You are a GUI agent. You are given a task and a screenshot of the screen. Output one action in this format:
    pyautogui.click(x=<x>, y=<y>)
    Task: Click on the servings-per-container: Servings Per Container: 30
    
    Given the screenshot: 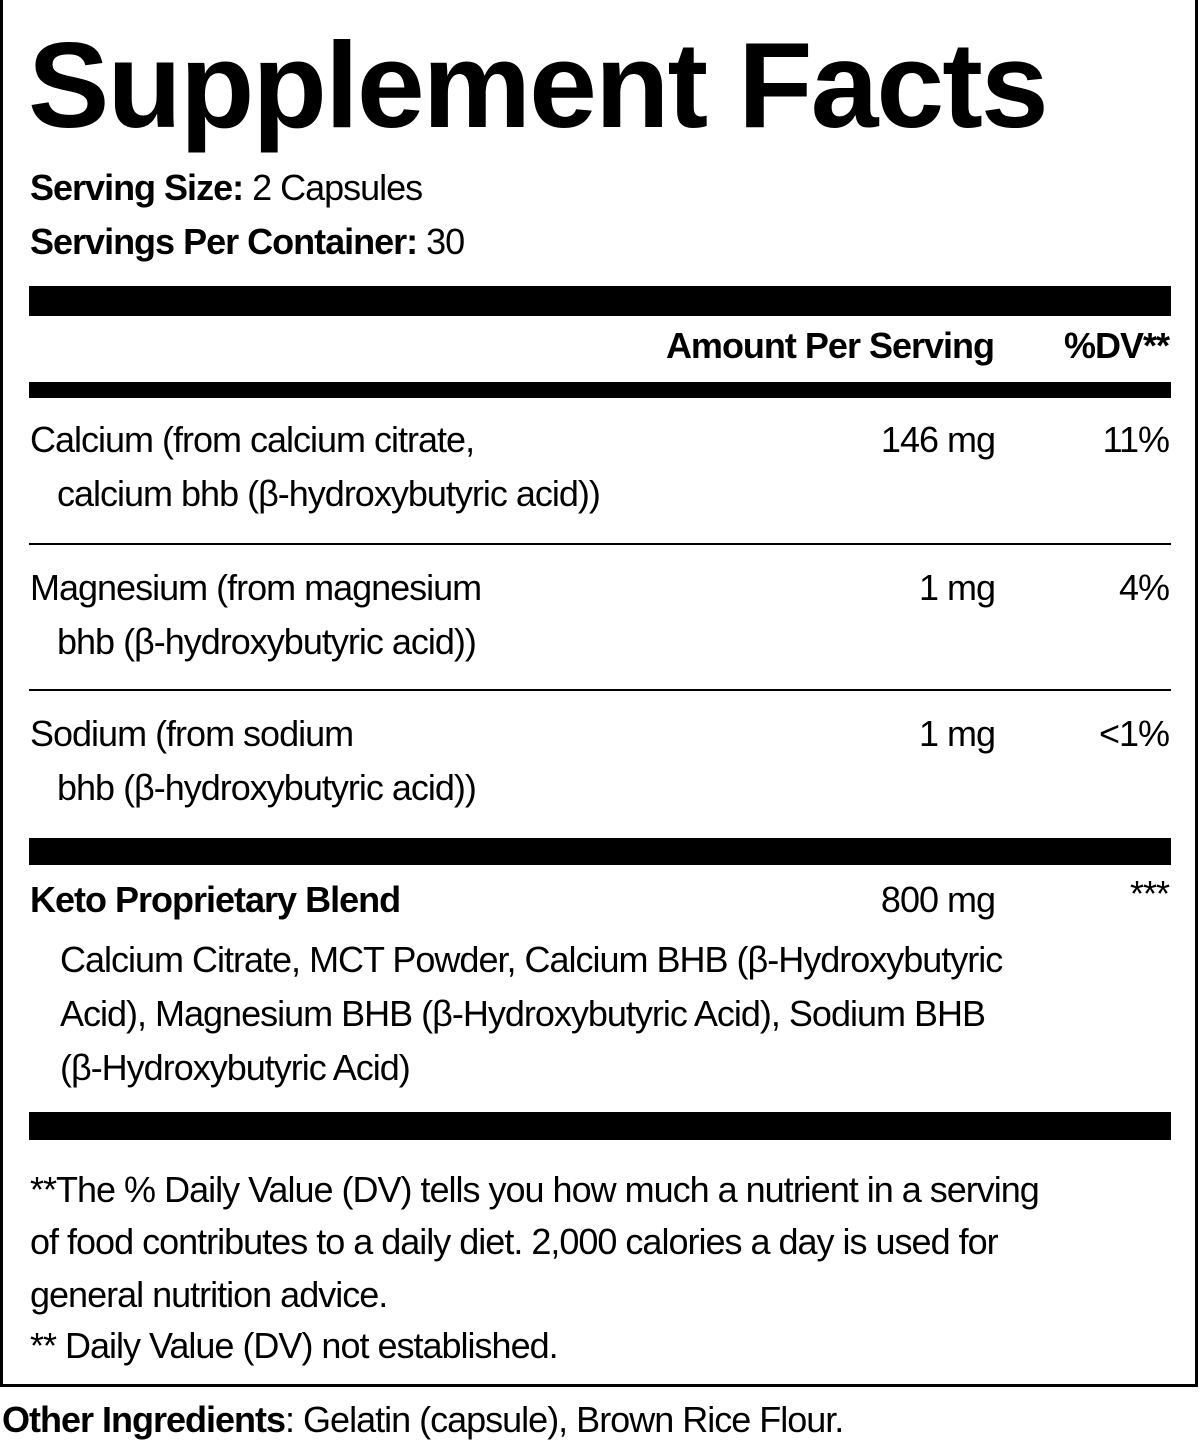 What is the action you would take?
    pyautogui.click(x=247, y=241)
    